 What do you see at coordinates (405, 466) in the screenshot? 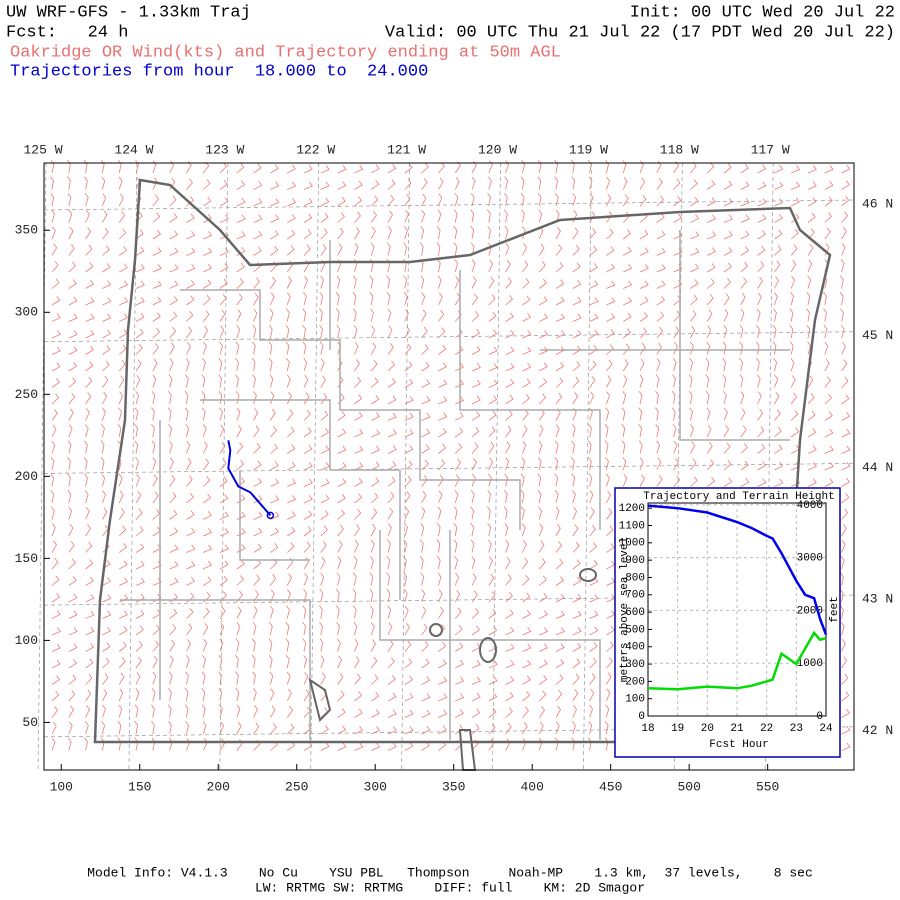
I see `meridian` at bounding box center [405, 466].